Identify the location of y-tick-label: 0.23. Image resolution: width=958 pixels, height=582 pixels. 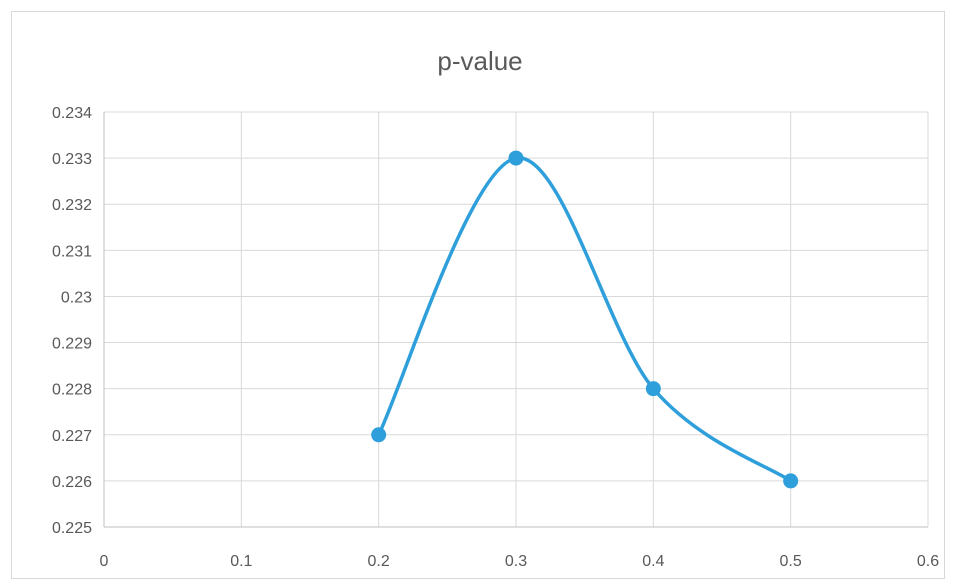
(76, 297).